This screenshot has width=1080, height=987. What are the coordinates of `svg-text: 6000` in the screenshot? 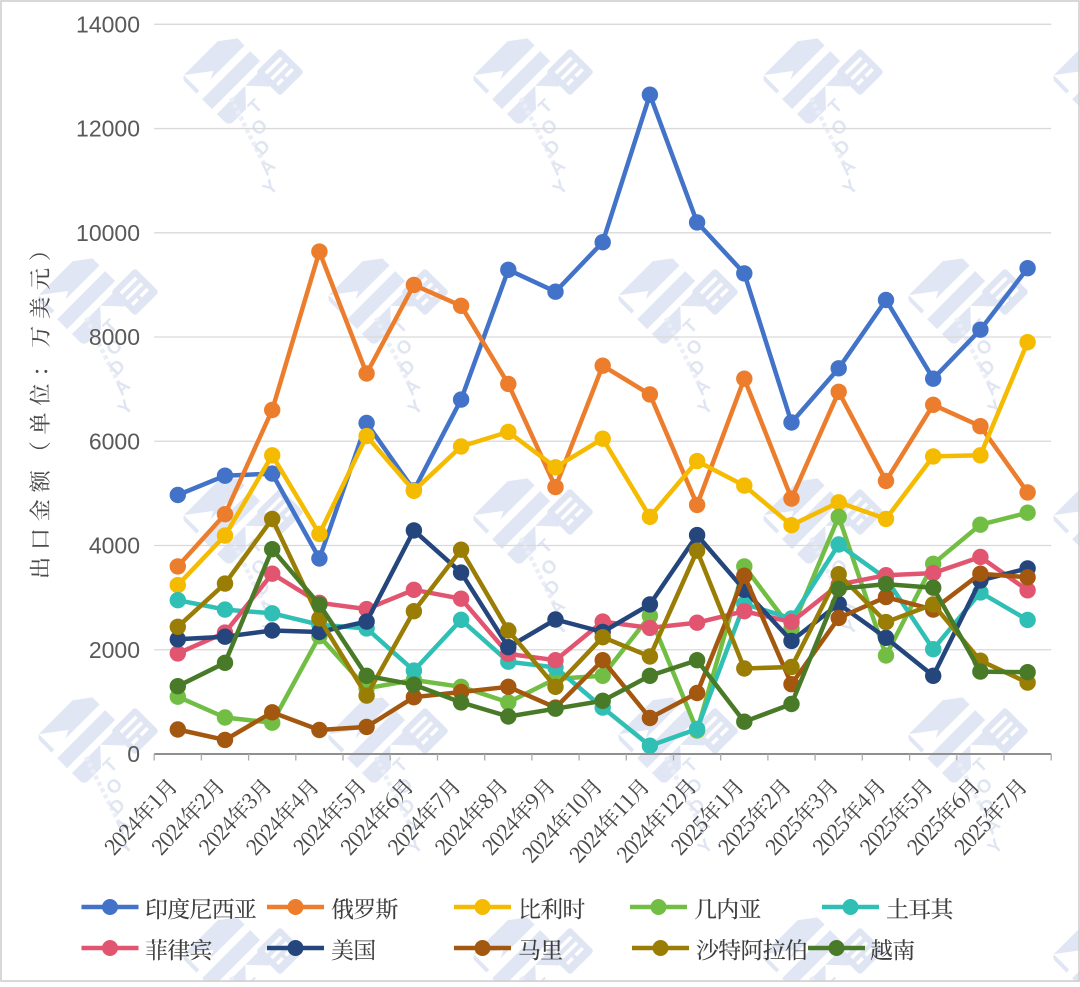 It's located at (114, 441).